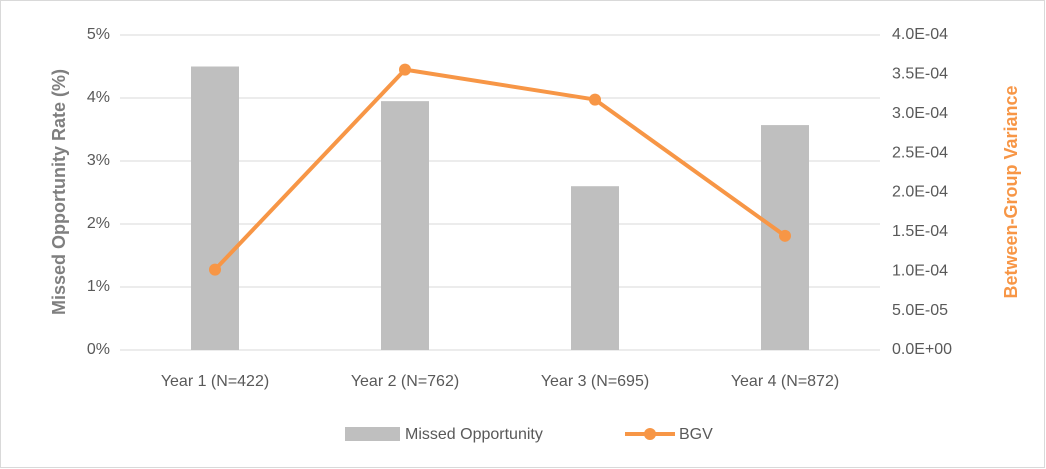 This screenshot has height=469, width=1046. What do you see at coordinates (920, 34) in the screenshot?
I see `y2-tick-label: 4.0E-04` at bounding box center [920, 34].